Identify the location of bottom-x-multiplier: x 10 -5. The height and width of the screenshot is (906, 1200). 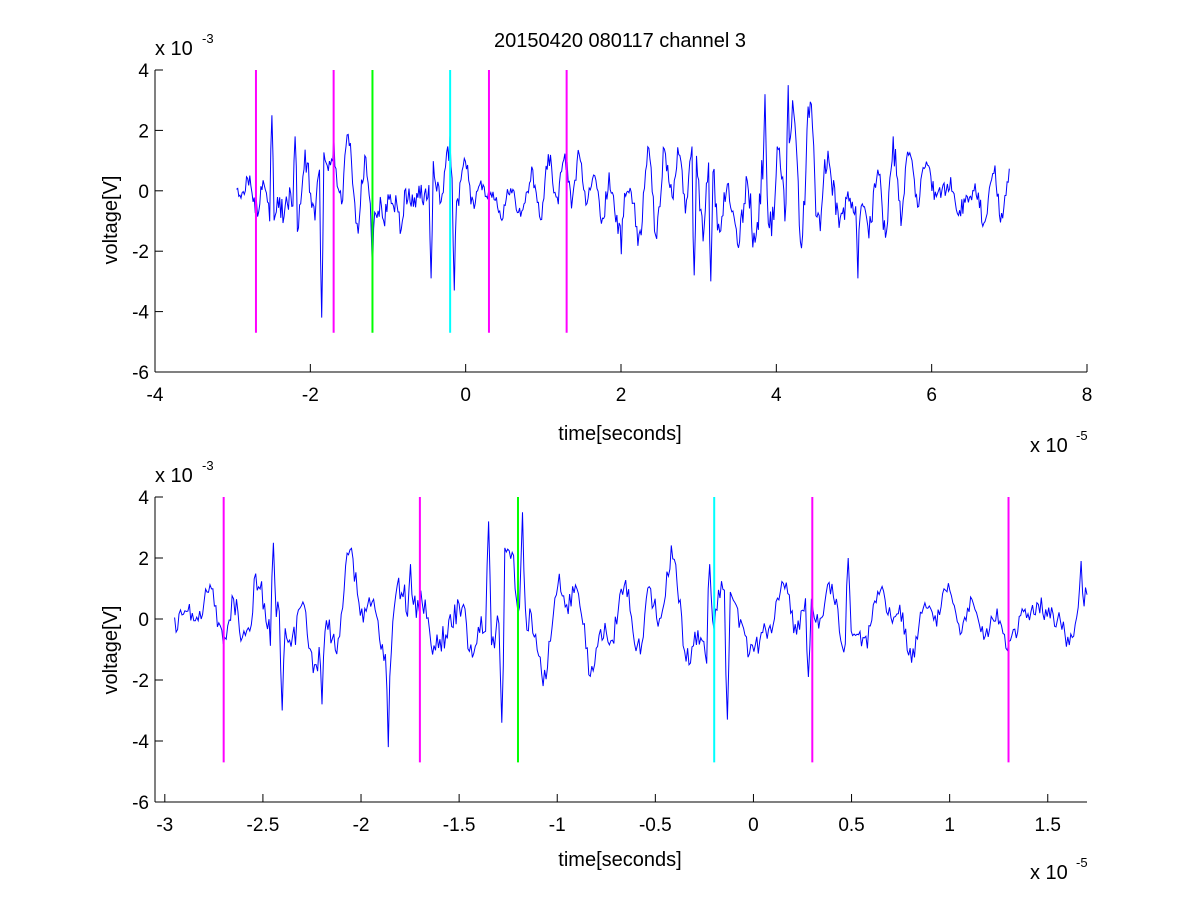
(1059, 869).